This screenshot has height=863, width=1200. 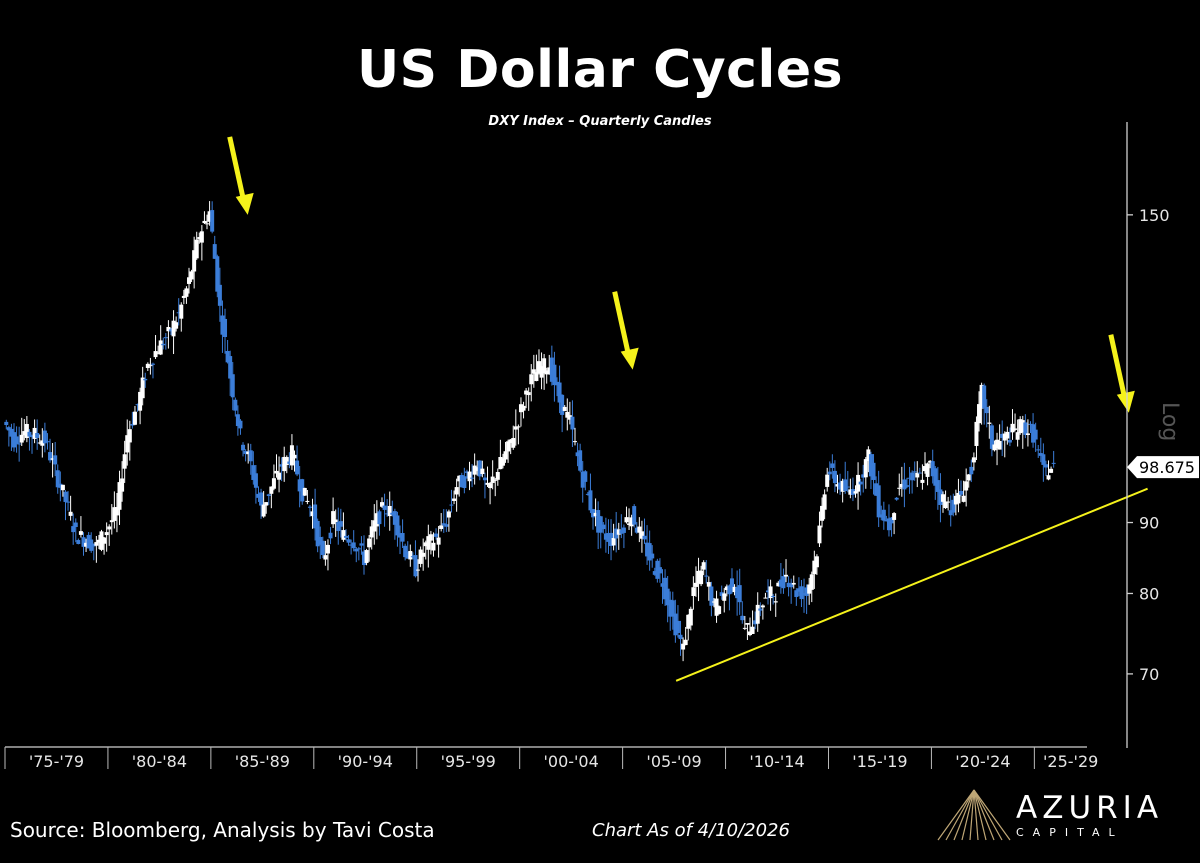 I want to click on chart-title: US Dollar Cycles, so click(x=600, y=70).